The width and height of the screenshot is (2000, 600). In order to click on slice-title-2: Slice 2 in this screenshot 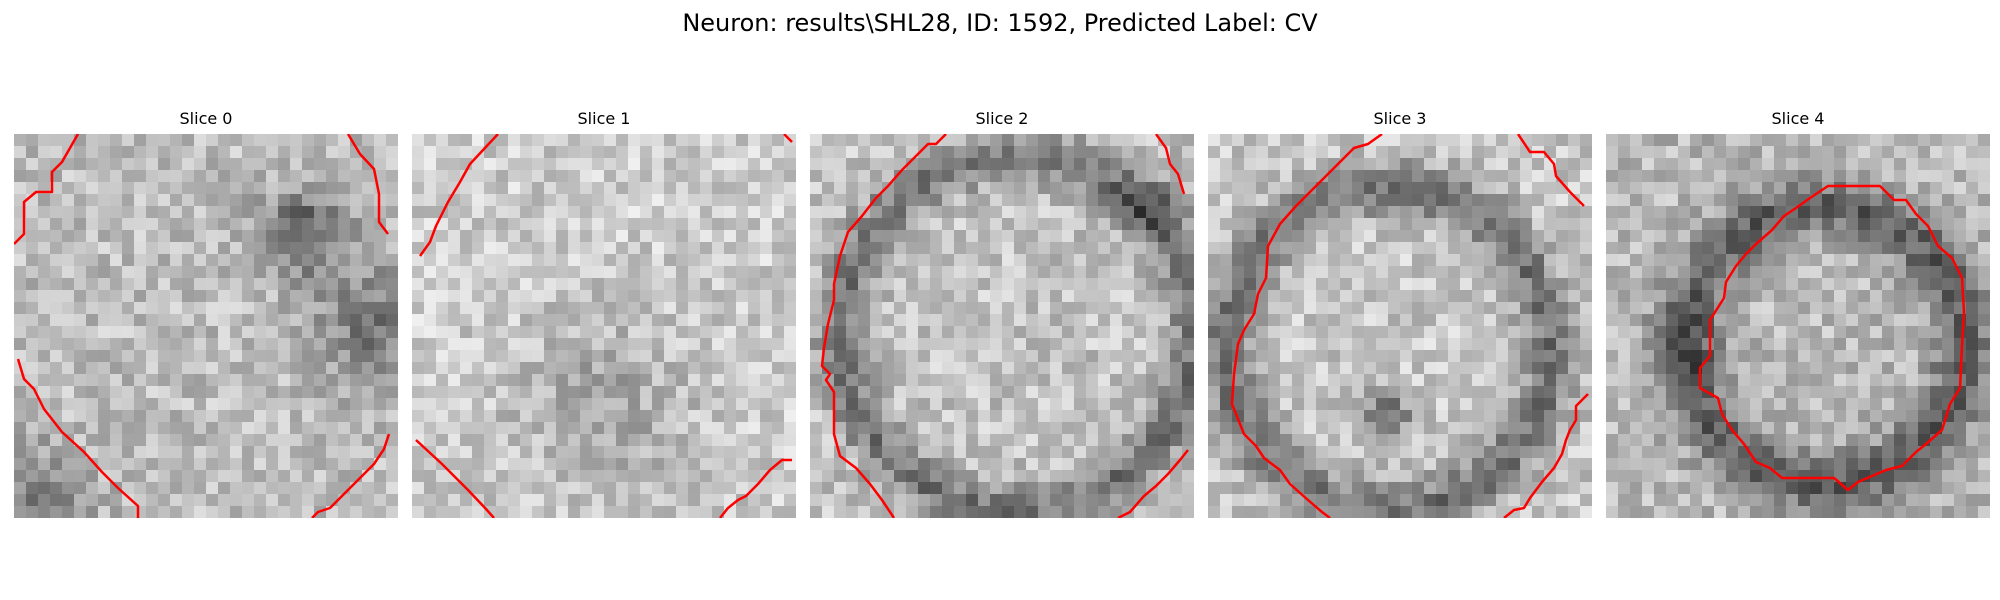, I will do `click(1002, 118)`.